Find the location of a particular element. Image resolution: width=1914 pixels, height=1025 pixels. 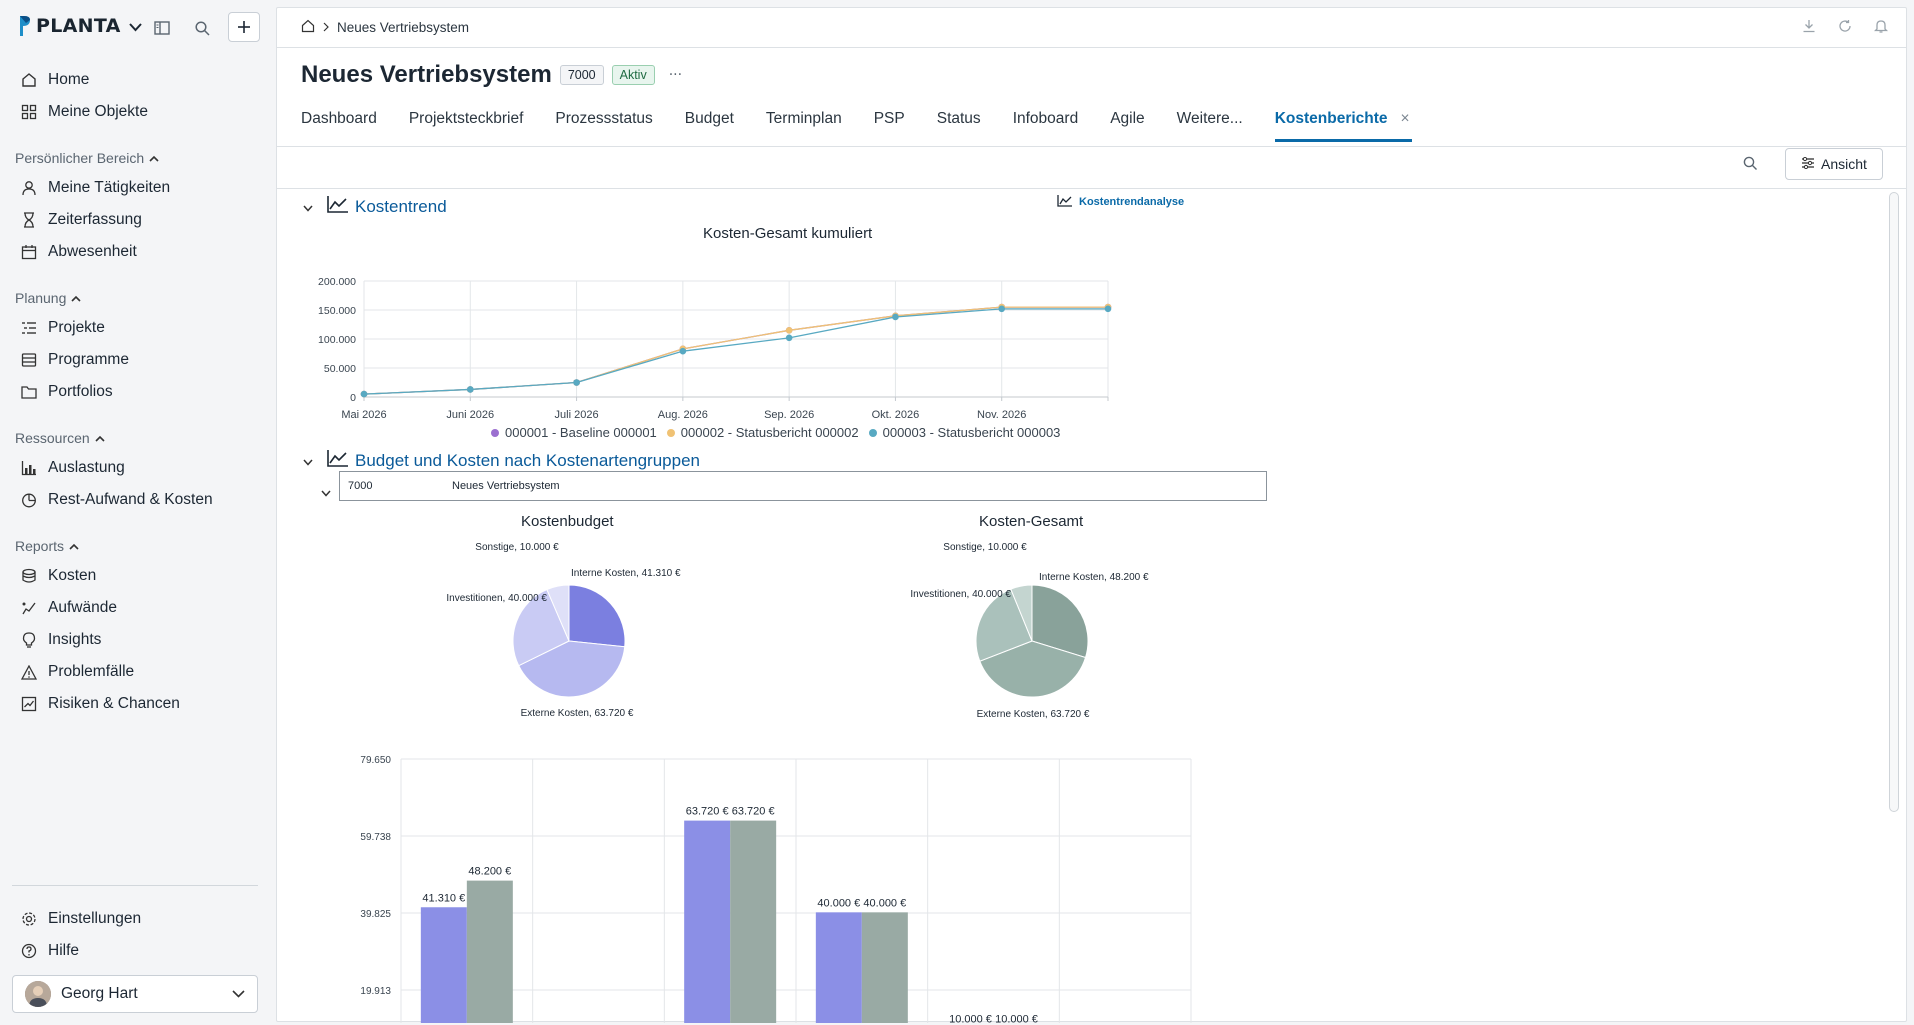

x-tick-label: Juni 2026 is located at coordinates (470, 415).